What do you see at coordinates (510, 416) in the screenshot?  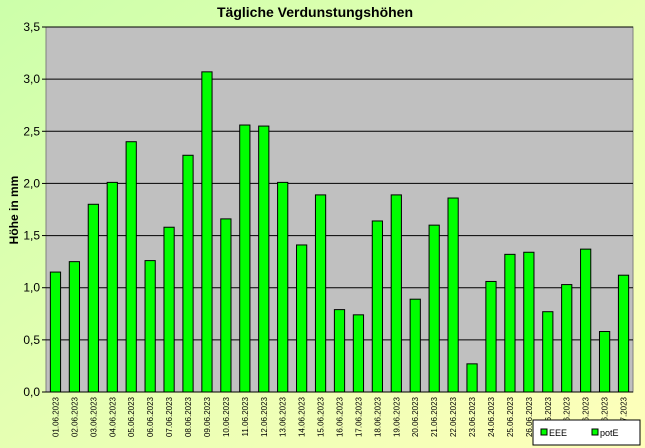 I see `x-tick-label: 25.06.2023` at bounding box center [510, 416].